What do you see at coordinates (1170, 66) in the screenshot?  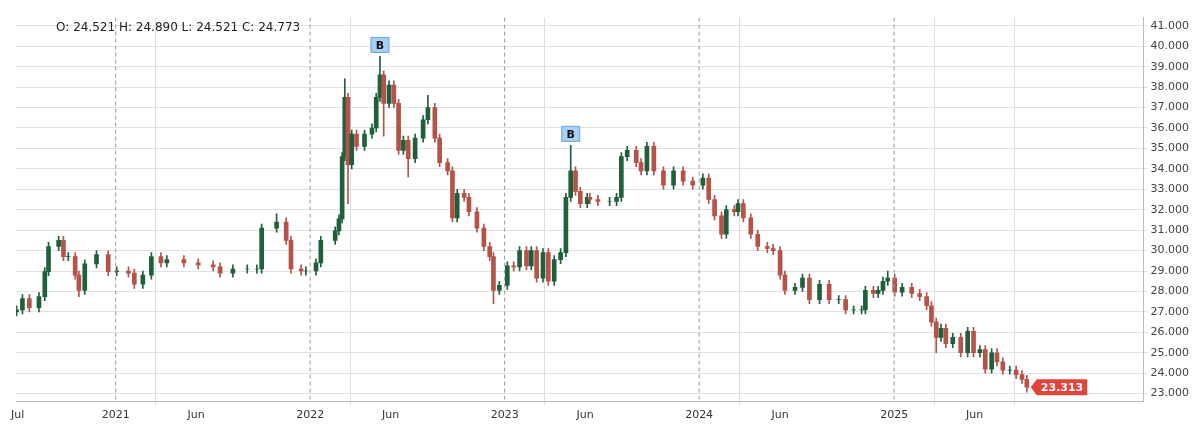 I see `y-tick-label: 39.000` at bounding box center [1170, 66].